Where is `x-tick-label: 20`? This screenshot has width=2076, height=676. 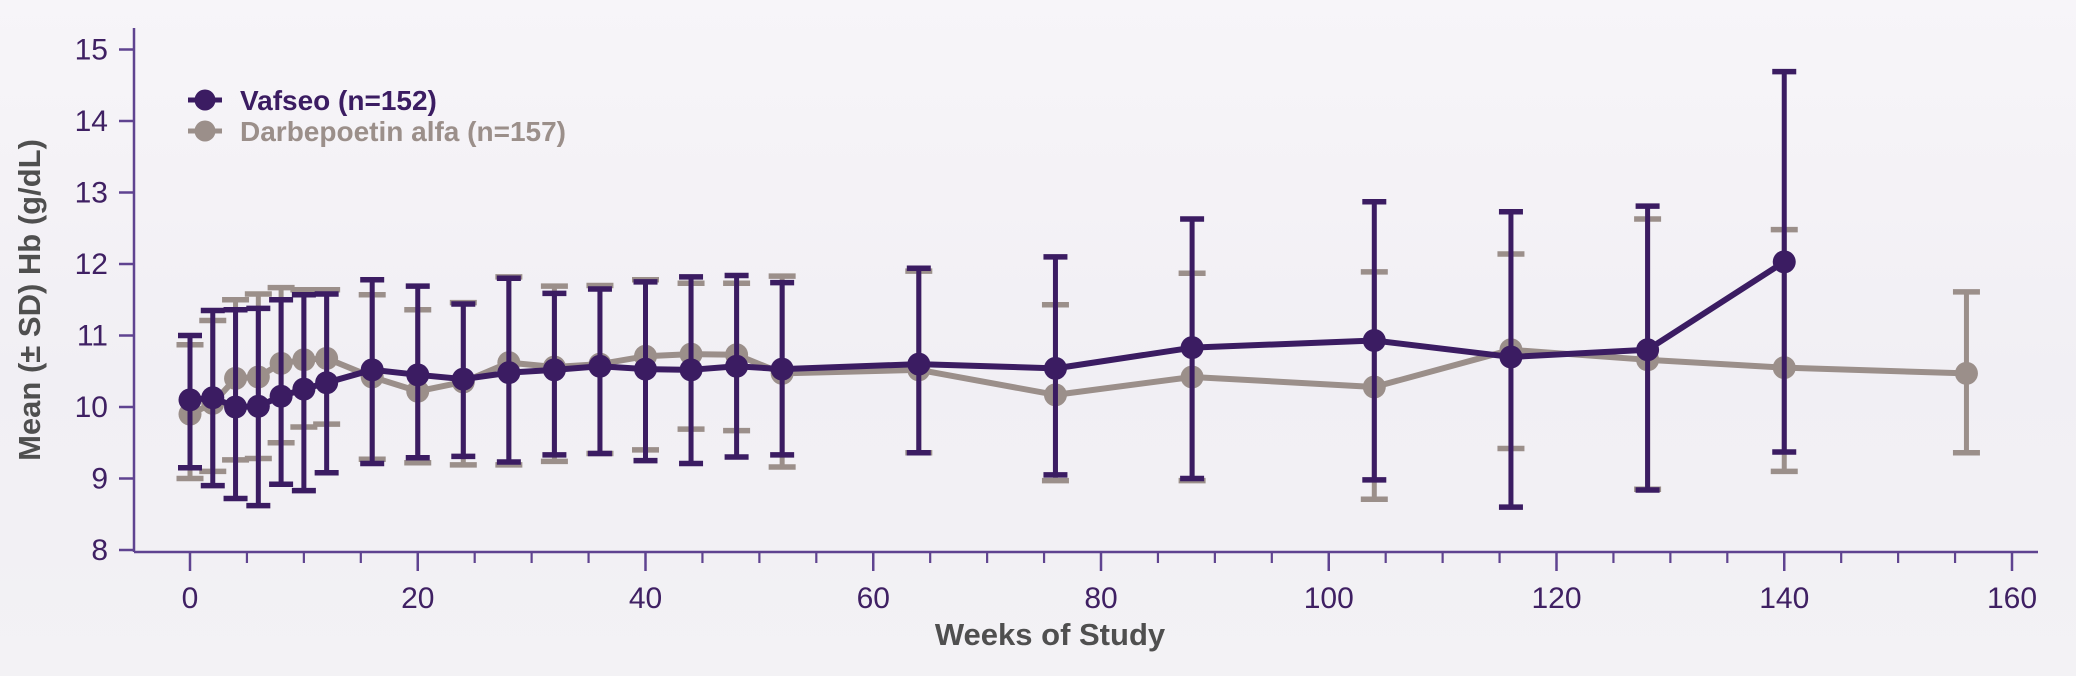 x-tick-label: 20 is located at coordinates (417, 598).